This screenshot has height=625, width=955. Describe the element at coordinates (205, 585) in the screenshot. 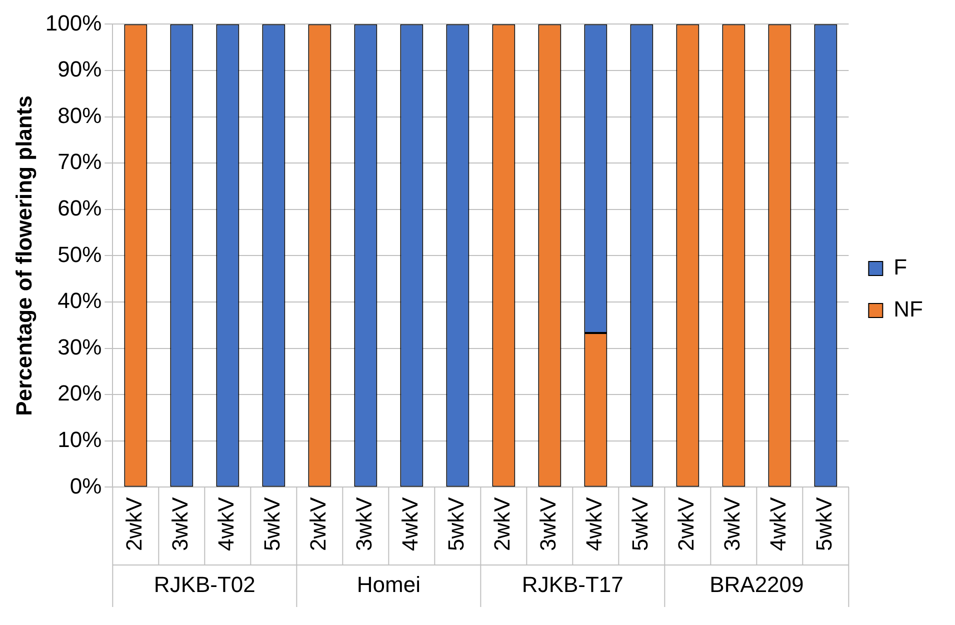

I see `text: RJKB-T02` at that location.